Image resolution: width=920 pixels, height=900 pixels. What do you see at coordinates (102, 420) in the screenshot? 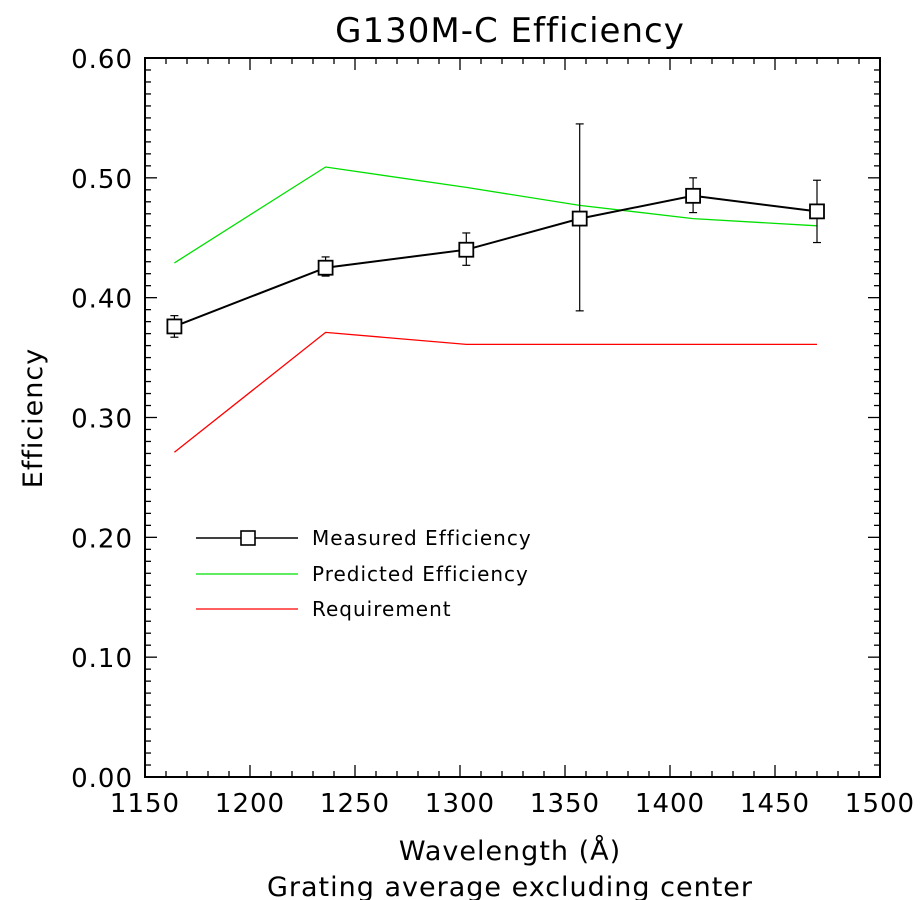
I see `y-tick-label: 0.30` at bounding box center [102, 420].